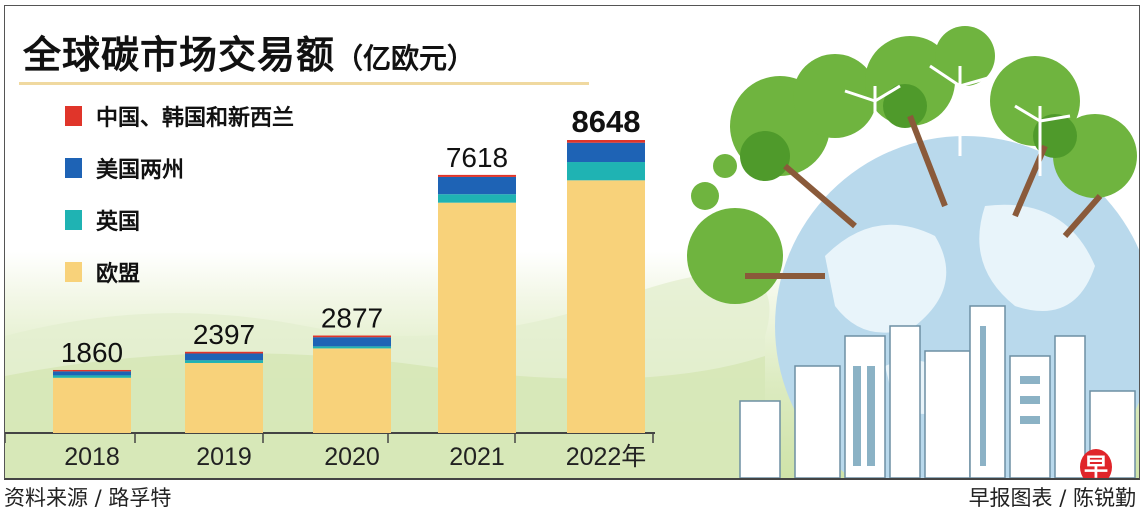  I want to click on legend-item: 英国, so click(102, 220).